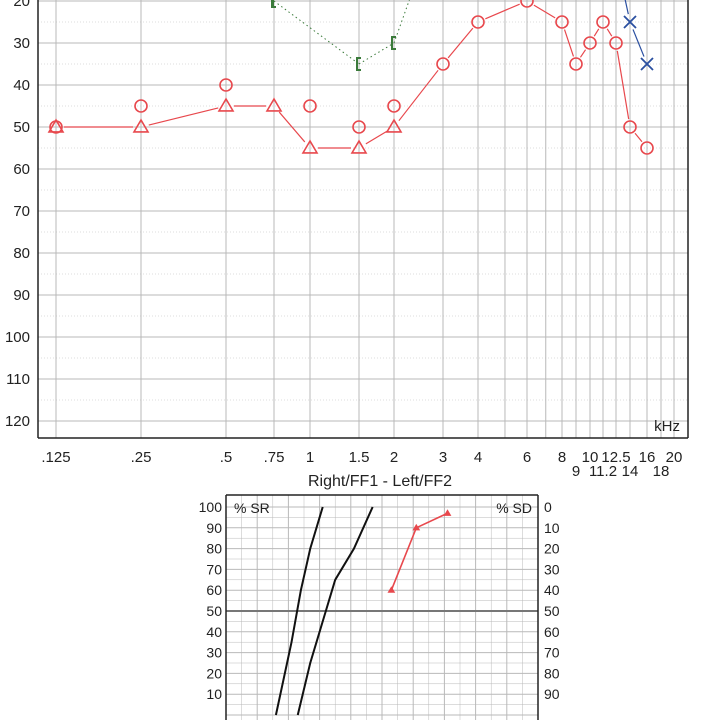 The width and height of the screenshot is (702, 720). I want to click on audiogram-x-tick-label-lower: 18, so click(661, 471).